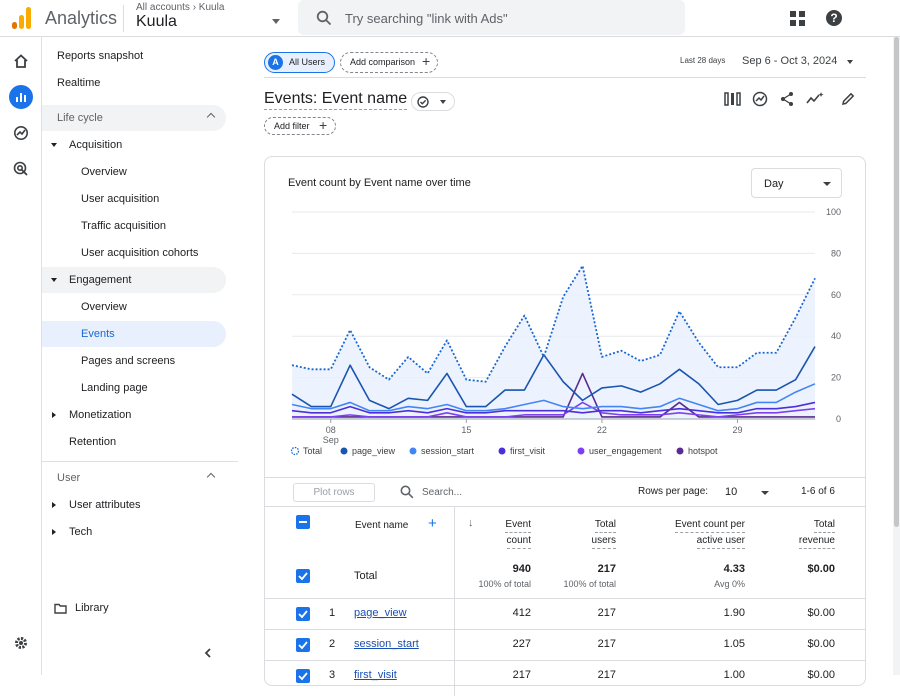  I want to click on segment-chip-all-users: A All Users, so click(299, 62).